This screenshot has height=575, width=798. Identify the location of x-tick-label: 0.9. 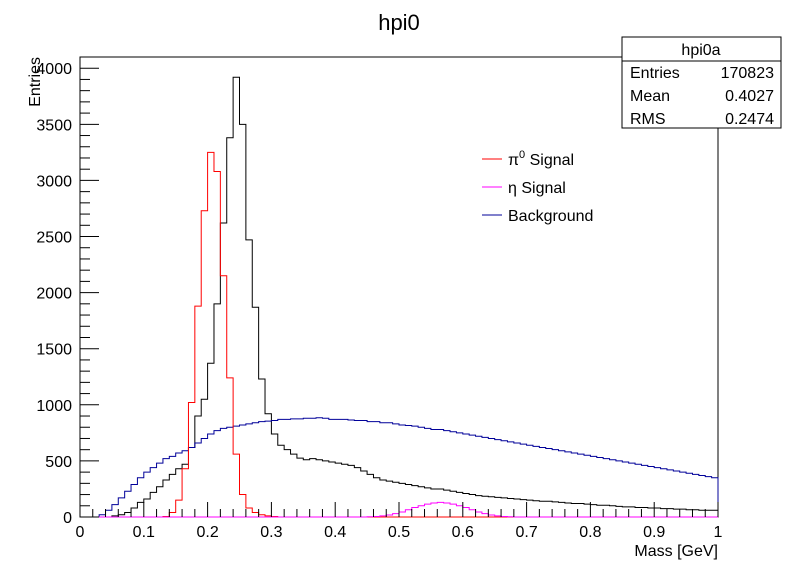
(654, 532).